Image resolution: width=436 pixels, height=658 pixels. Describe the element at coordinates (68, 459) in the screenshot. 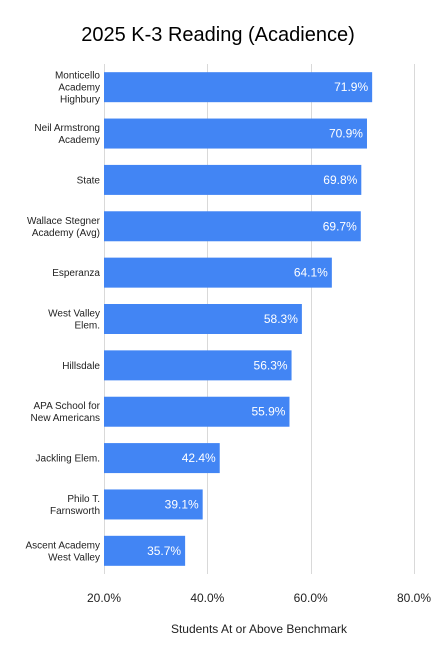

I see `category-label: Jackling Elem.` at that location.